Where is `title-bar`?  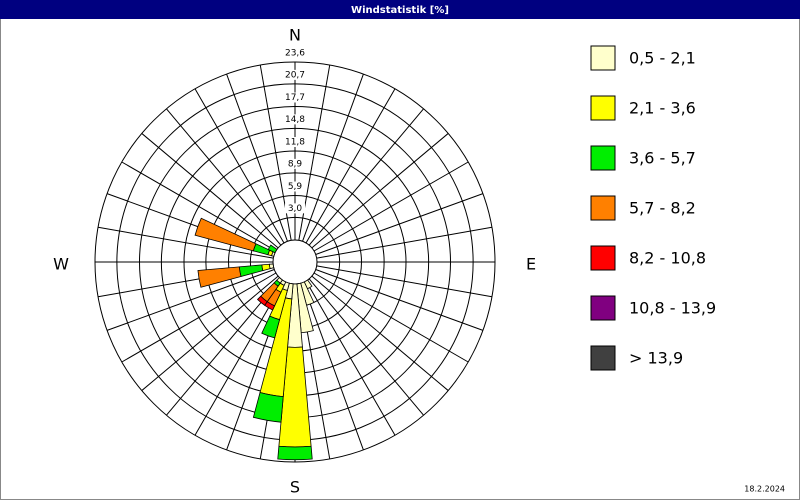 title-bar is located at coordinates (400, 9).